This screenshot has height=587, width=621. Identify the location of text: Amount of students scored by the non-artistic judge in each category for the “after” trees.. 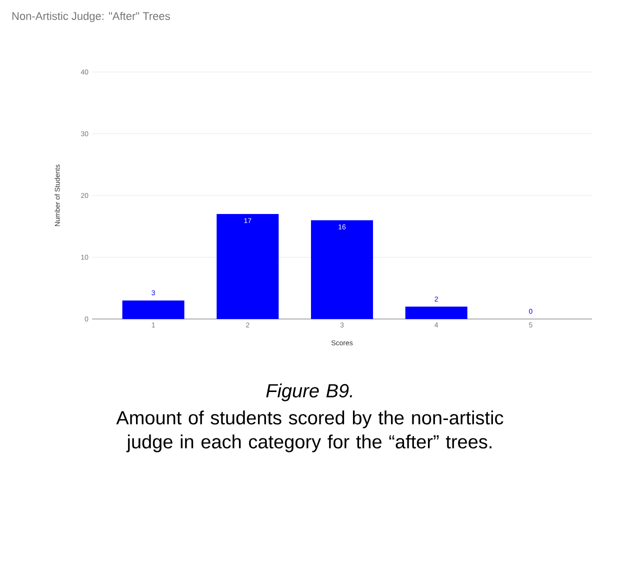
(310, 431).